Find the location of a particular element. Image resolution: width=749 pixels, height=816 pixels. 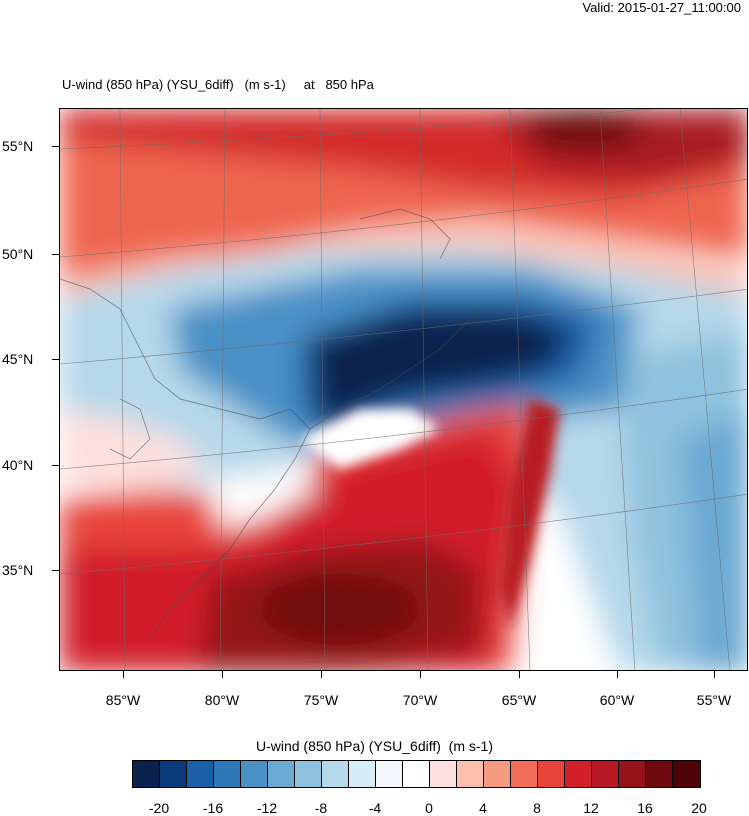

lat-label-45n: 45°N is located at coordinates (18, 359).